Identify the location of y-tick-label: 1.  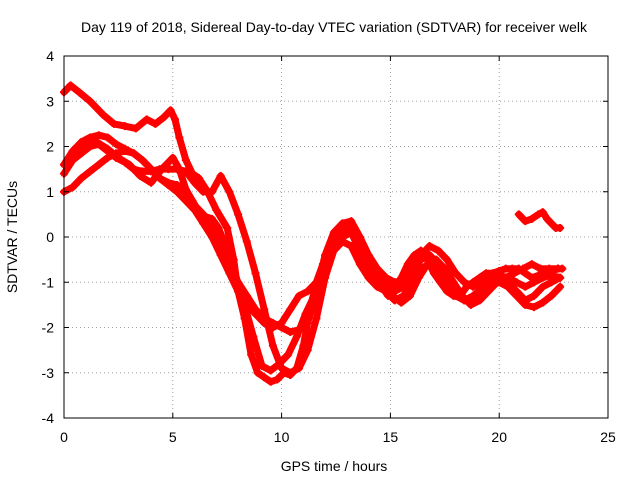
(50, 192).